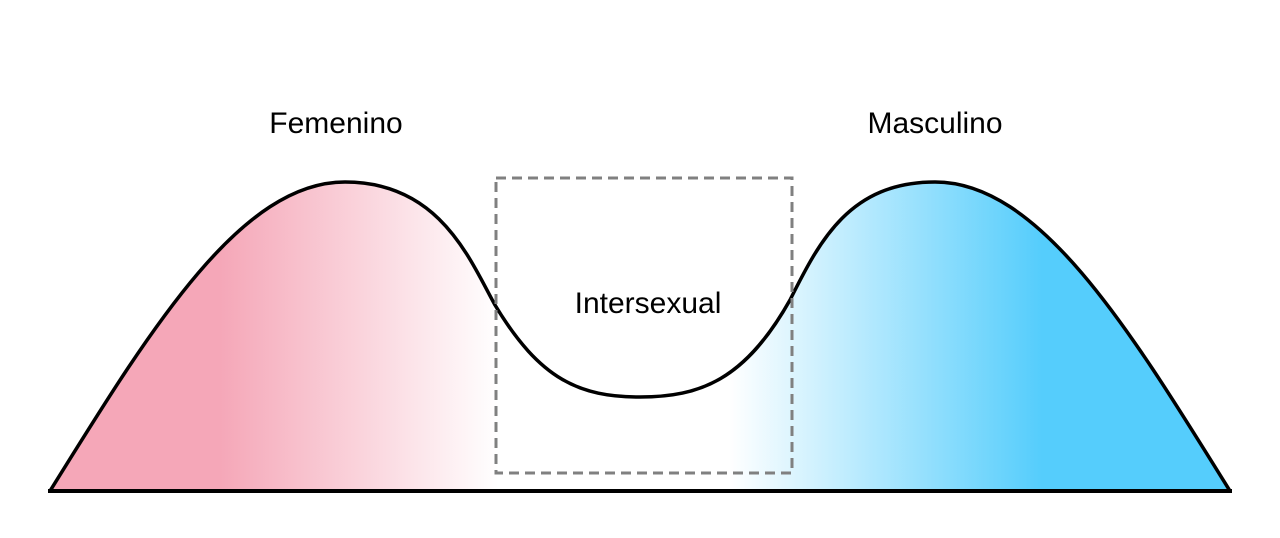 The width and height of the screenshot is (1280, 538). Describe the element at coordinates (934, 123) in the screenshot. I see `male-label: Masculino` at that location.